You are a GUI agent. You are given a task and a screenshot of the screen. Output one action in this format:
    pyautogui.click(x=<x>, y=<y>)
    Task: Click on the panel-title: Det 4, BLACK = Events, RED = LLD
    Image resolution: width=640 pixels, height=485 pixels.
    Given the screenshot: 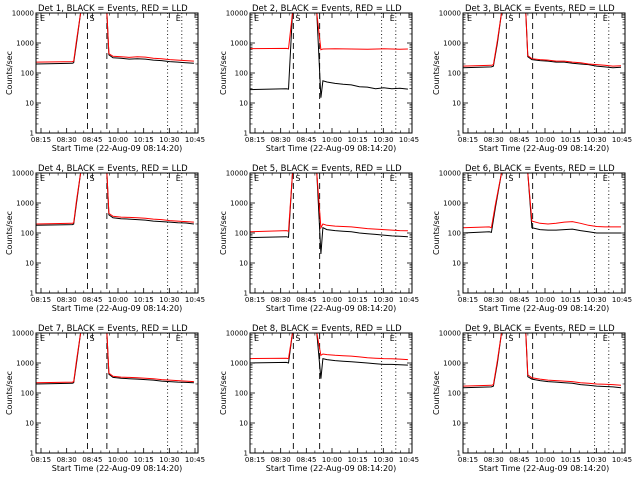 What is the action you would take?
    pyautogui.click(x=113, y=169)
    